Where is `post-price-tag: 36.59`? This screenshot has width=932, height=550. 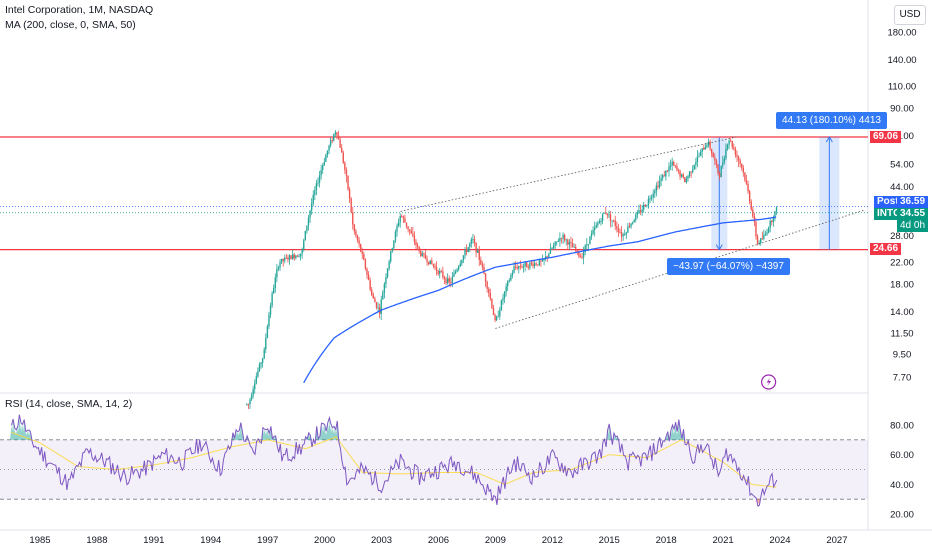 post-price-tag: 36.59 is located at coordinates (913, 202).